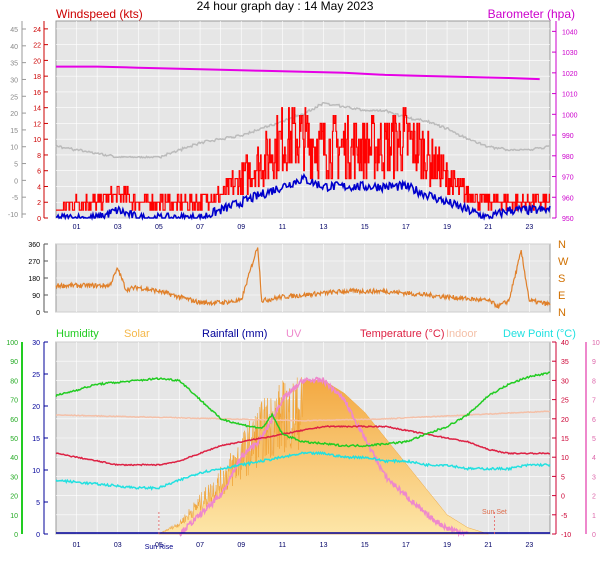 The width and height of the screenshot is (608, 566). What do you see at coordinates (570, 32) in the screenshot?
I see `tick-label: 1040` at bounding box center [570, 32].